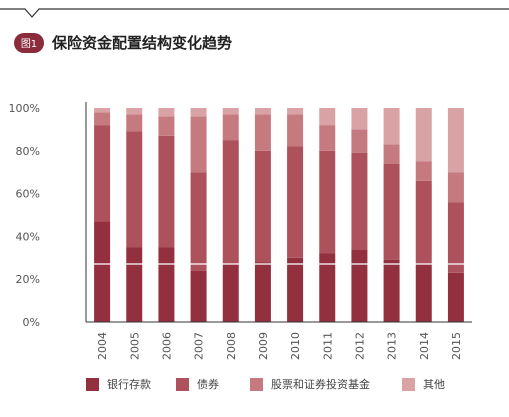 The height and width of the screenshot is (417, 509). I want to click on x-tick-label: 2010, so click(295, 346).